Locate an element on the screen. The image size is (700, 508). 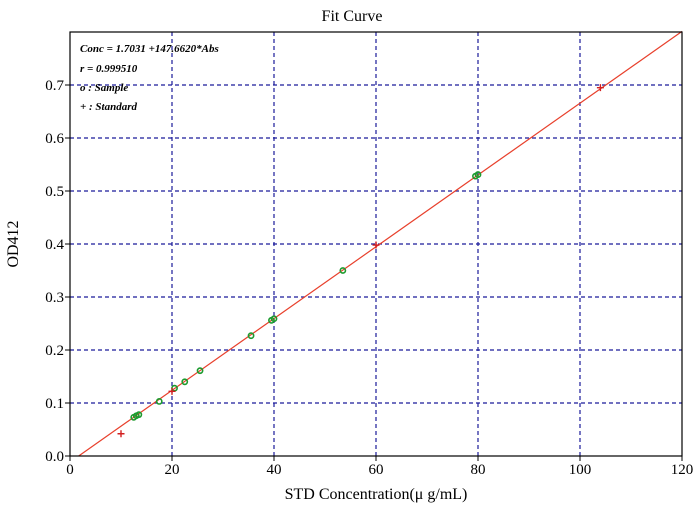
y-tick-label: 0.6 is located at coordinates (54, 139).